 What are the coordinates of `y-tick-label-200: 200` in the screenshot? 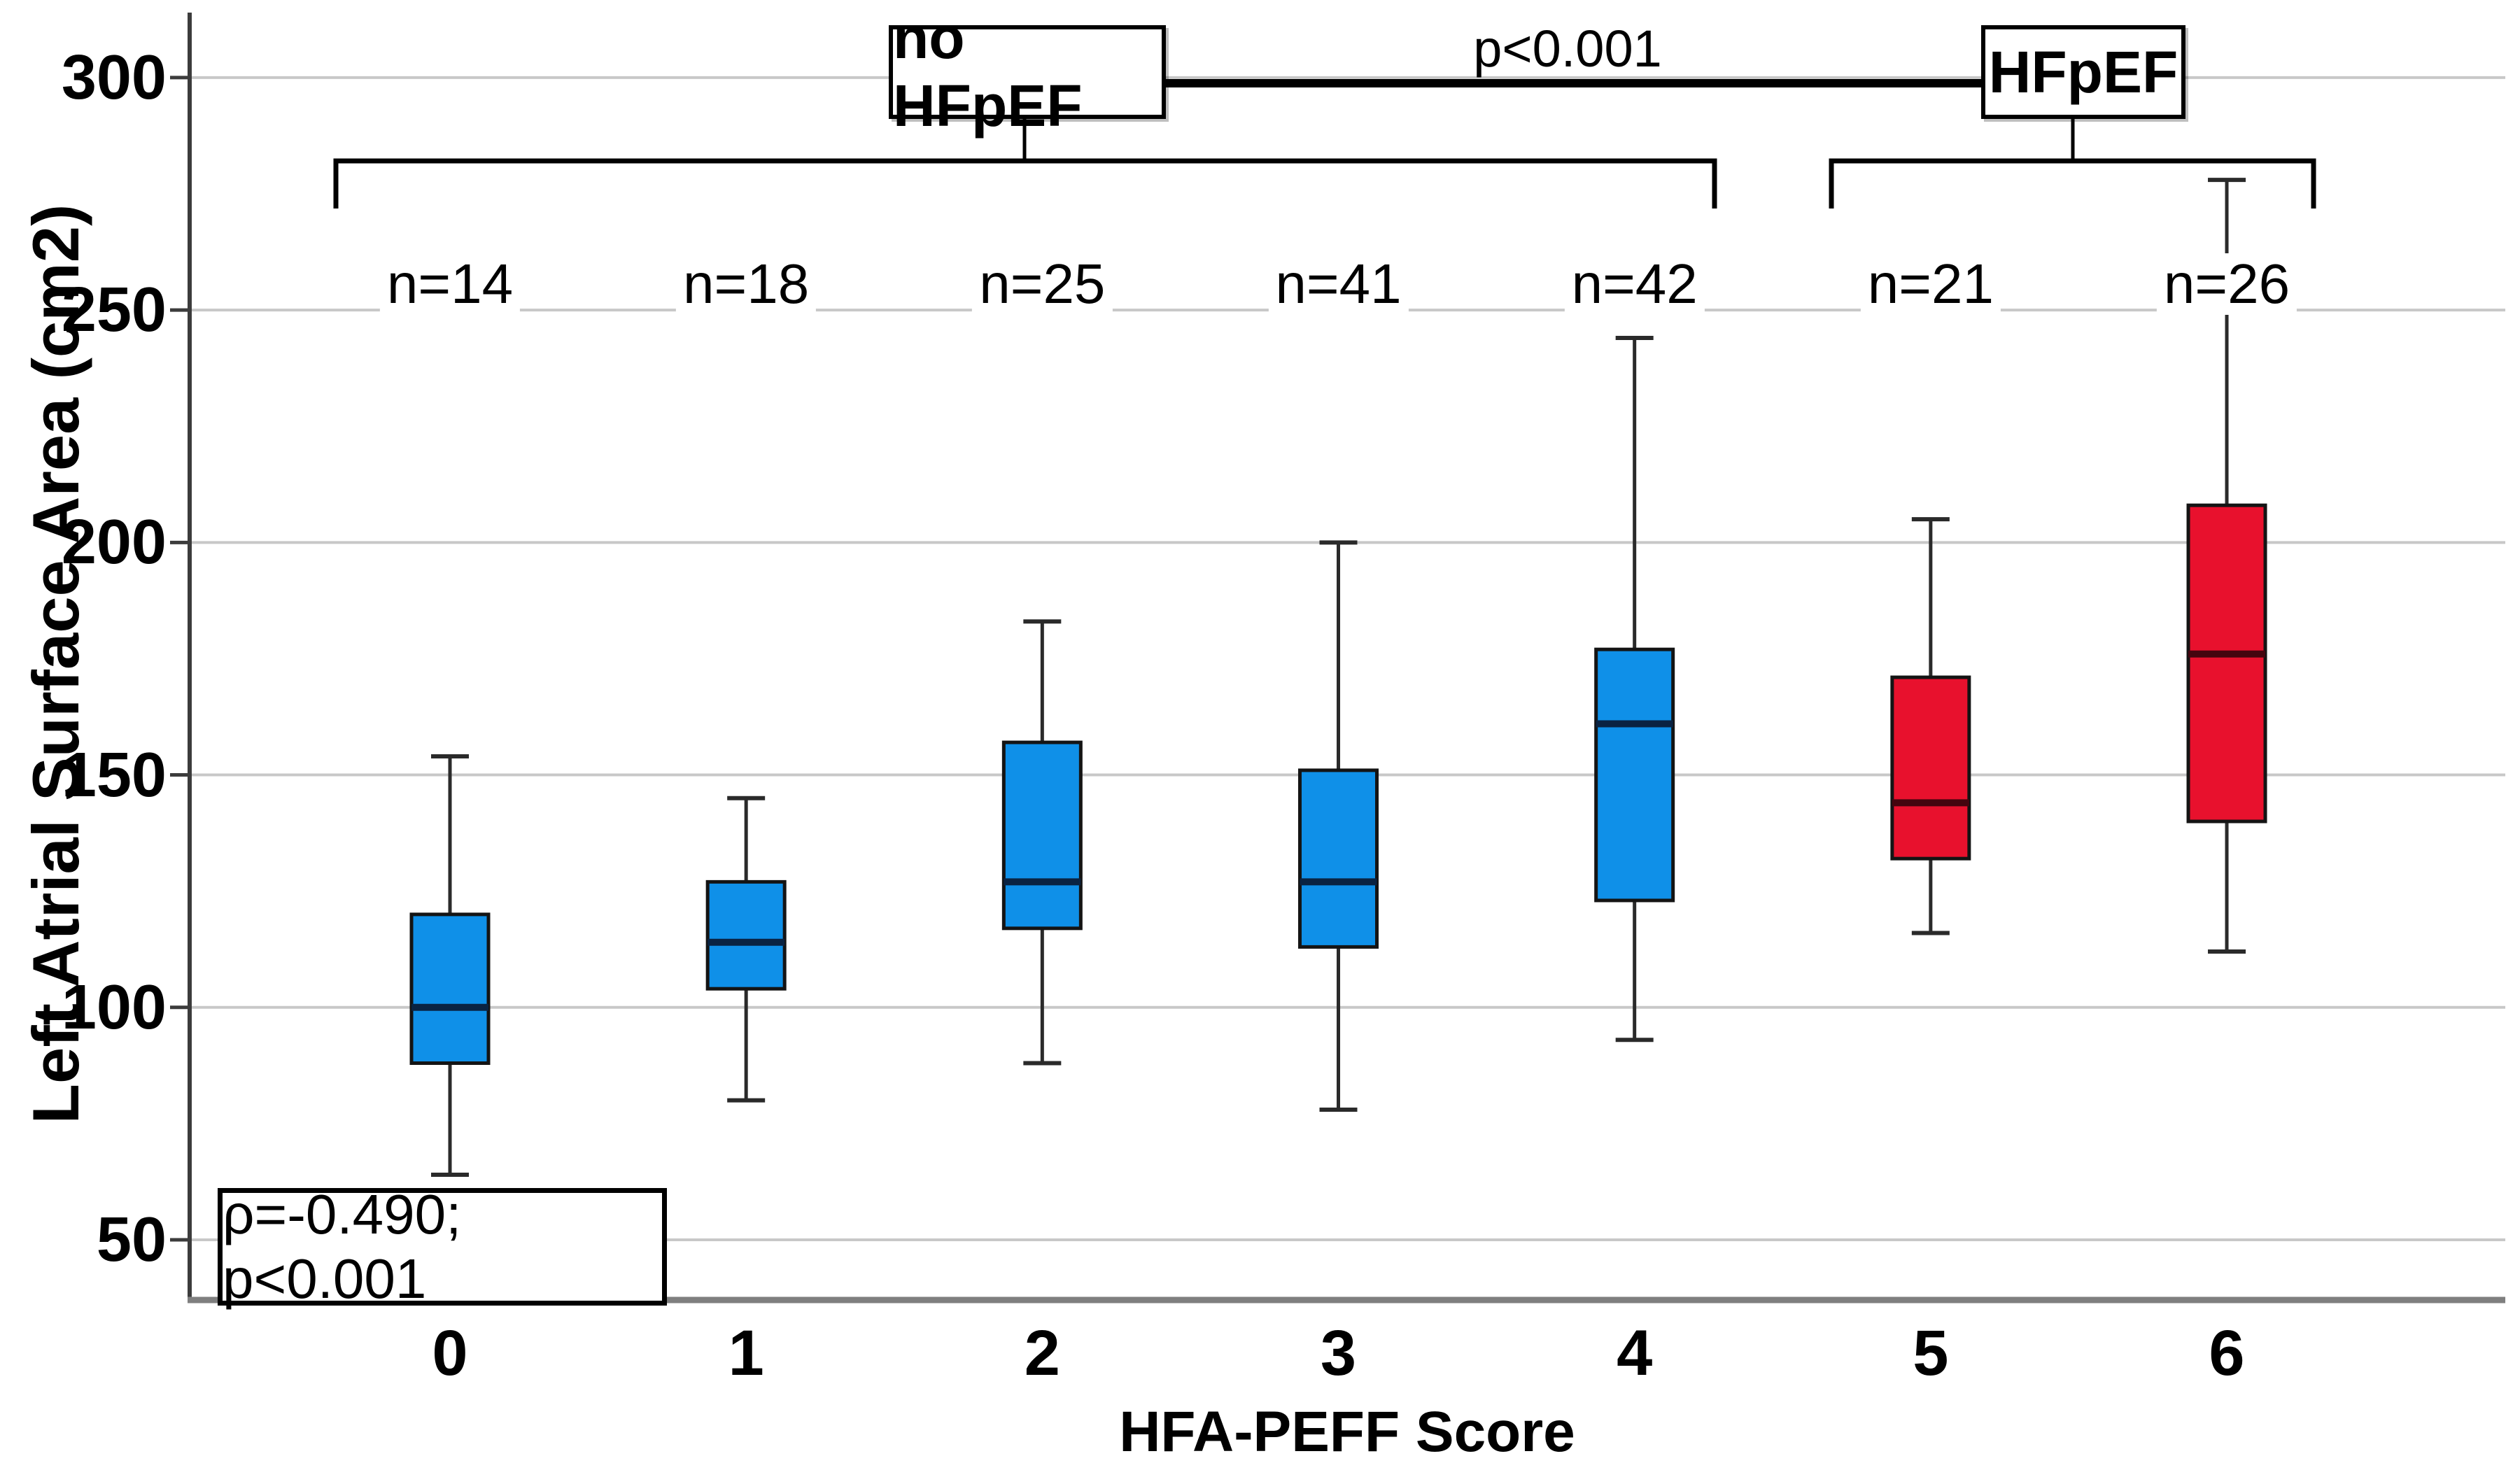 It's located at (114, 542).